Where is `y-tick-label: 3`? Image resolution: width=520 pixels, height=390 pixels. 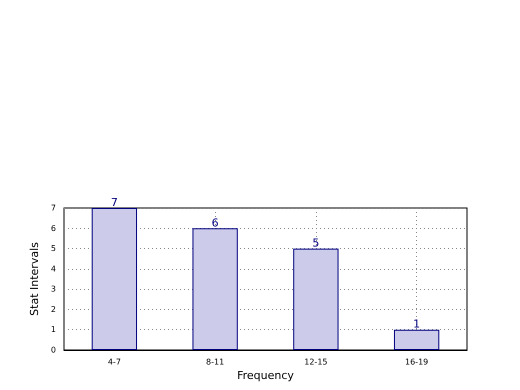 y-tick-label: 3 is located at coordinates (53, 289).